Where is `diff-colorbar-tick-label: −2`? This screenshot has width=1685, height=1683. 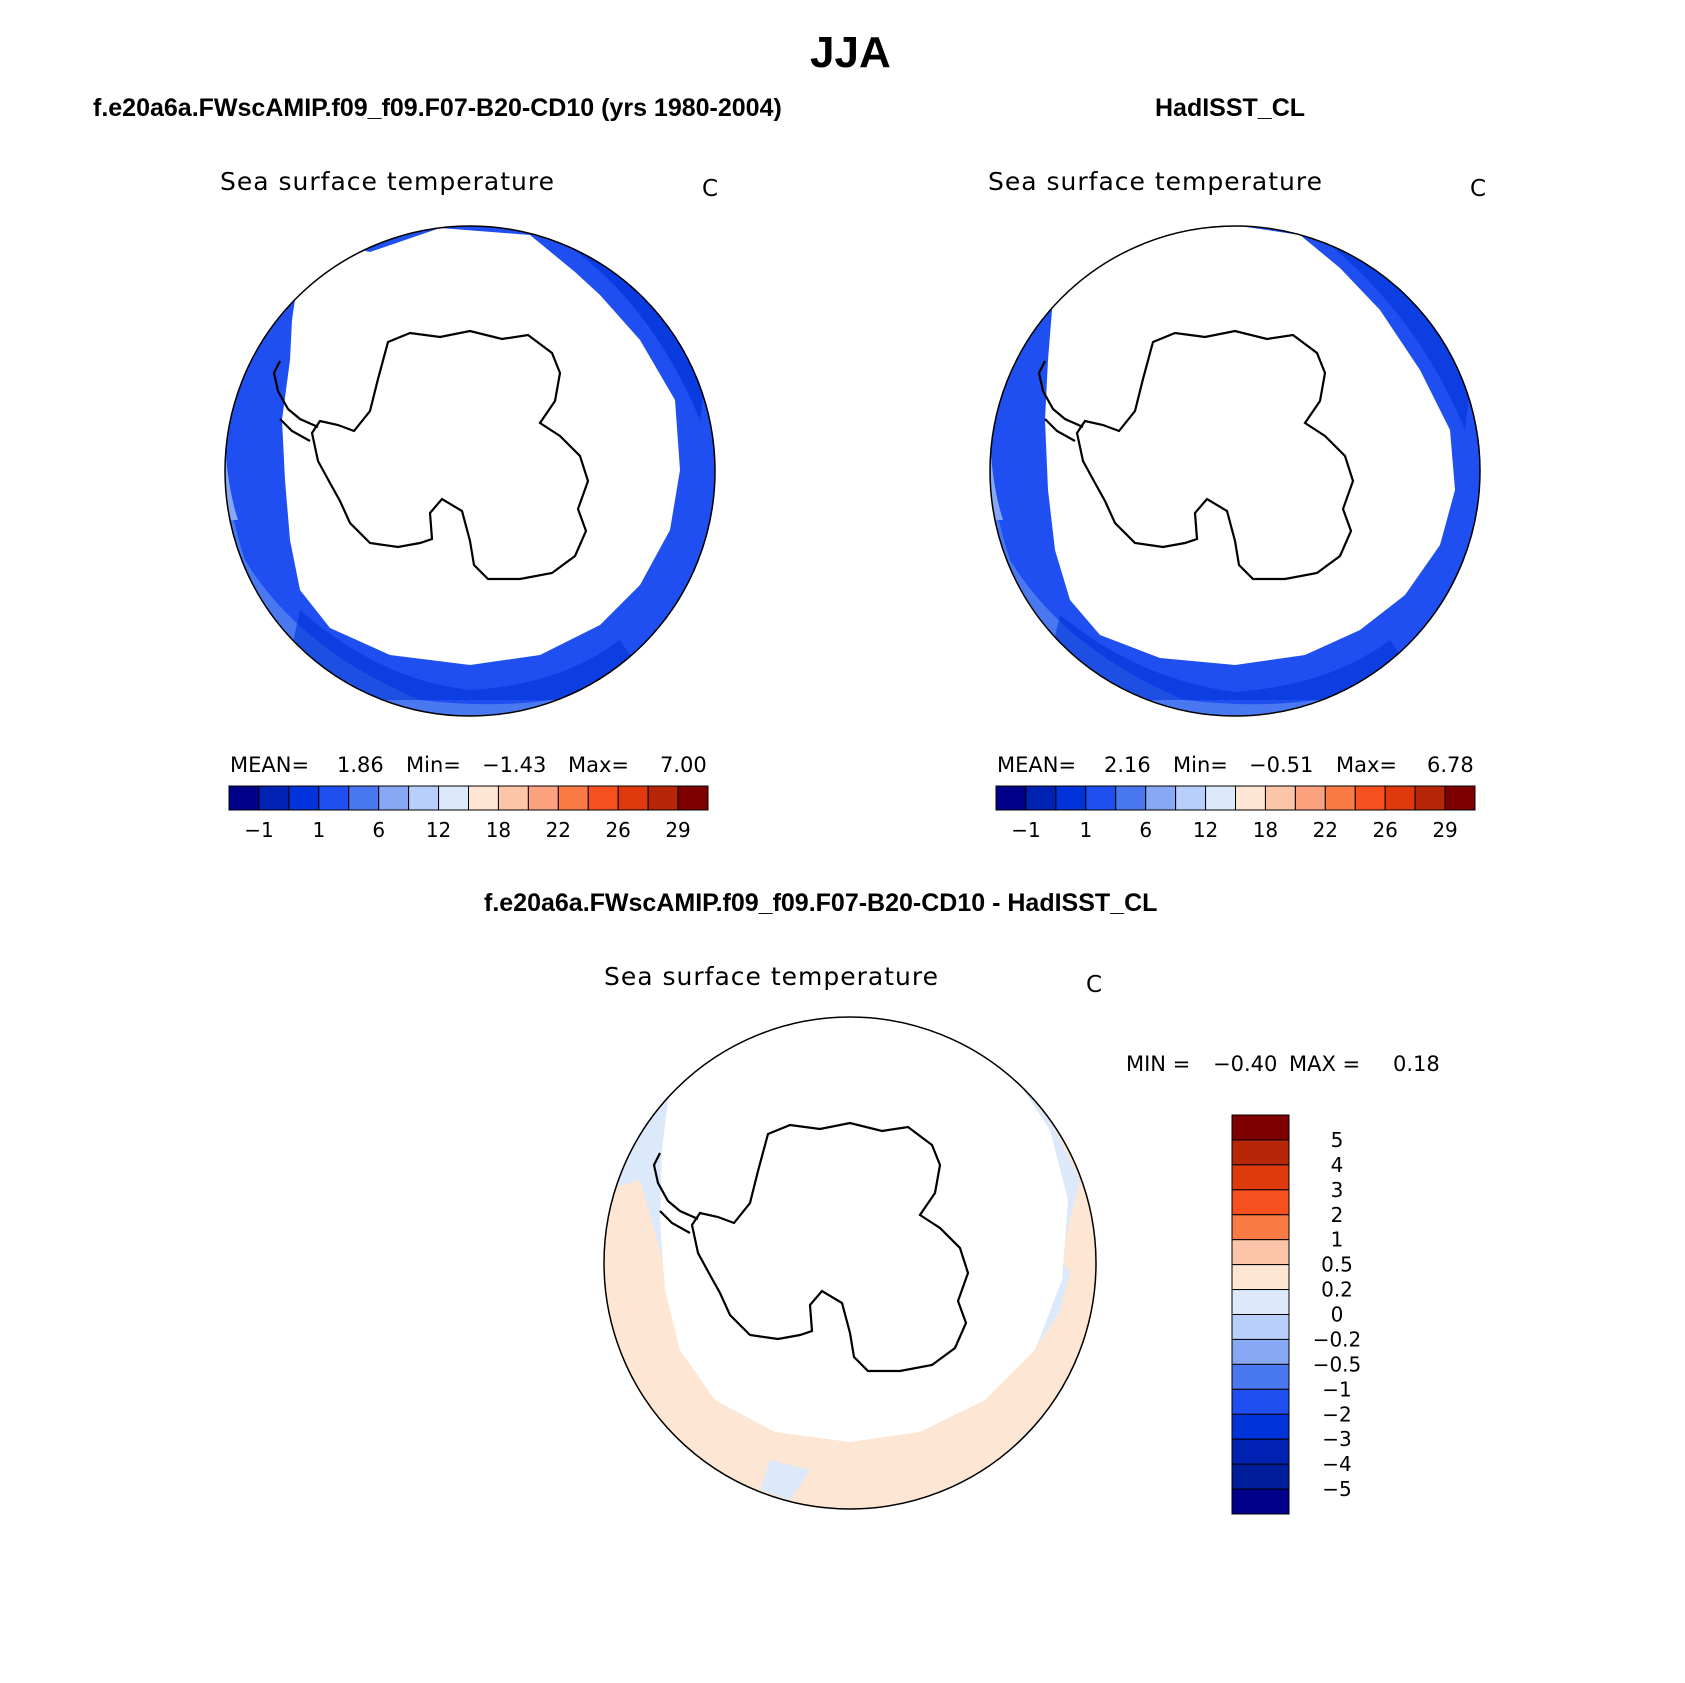
diff-colorbar-tick-label: −2 is located at coordinates (1336, 1414).